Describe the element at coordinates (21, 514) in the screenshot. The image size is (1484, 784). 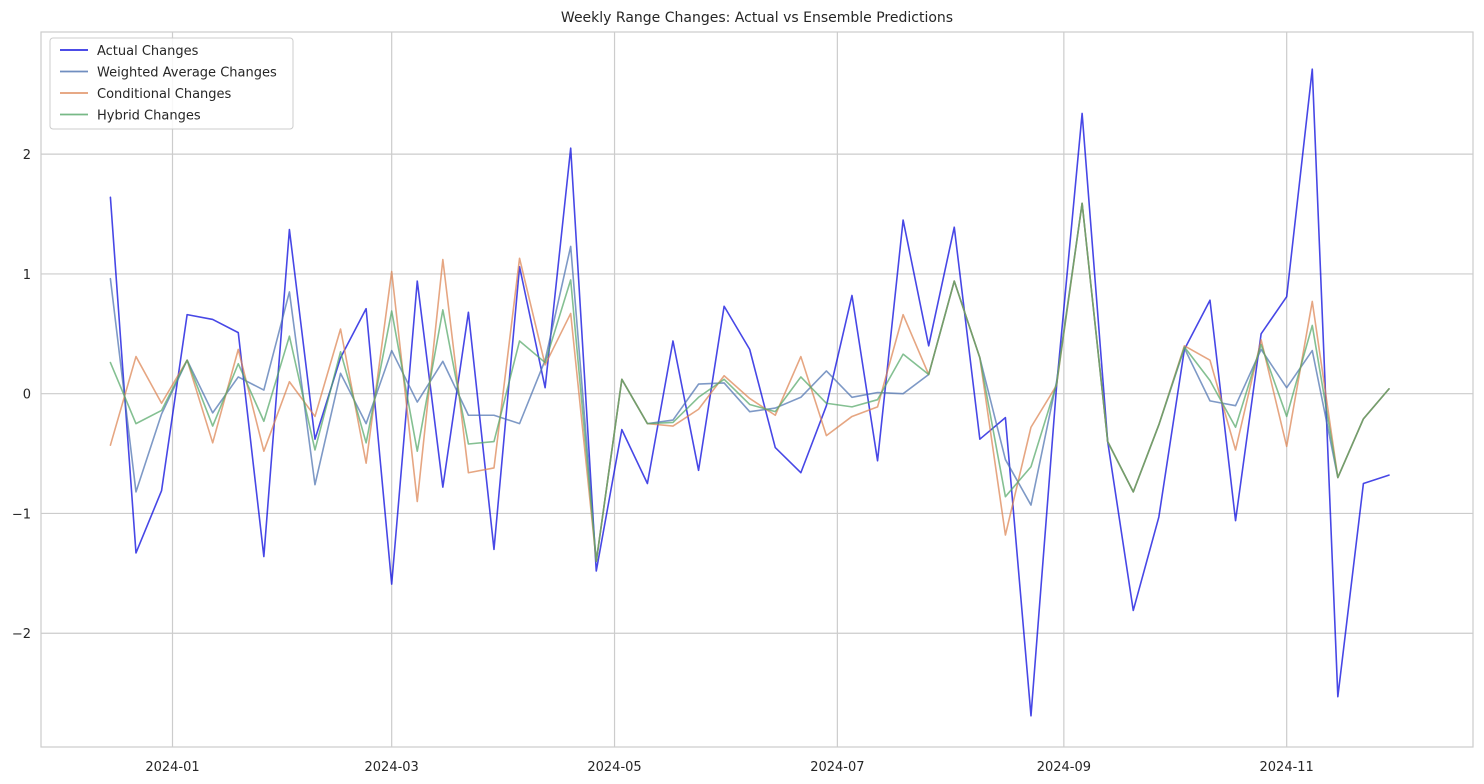
I see `y-tick-label: −1` at that location.